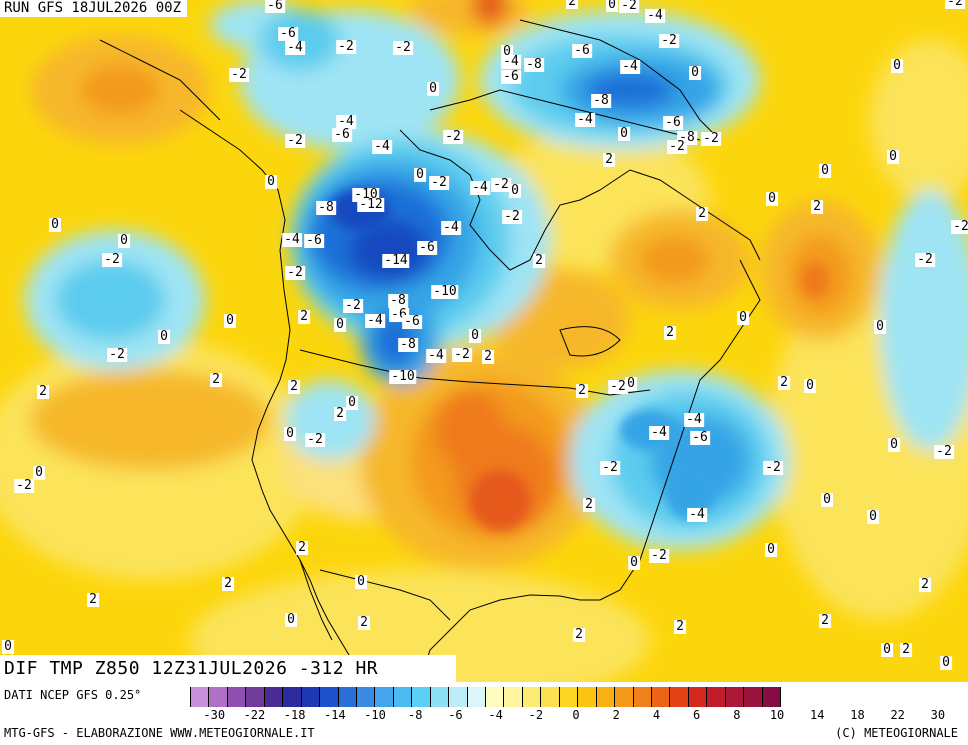 The height and width of the screenshot is (745, 968). Describe the element at coordinates (294, 715) in the screenshot. I see `legend-tick-label: -18` at that location.